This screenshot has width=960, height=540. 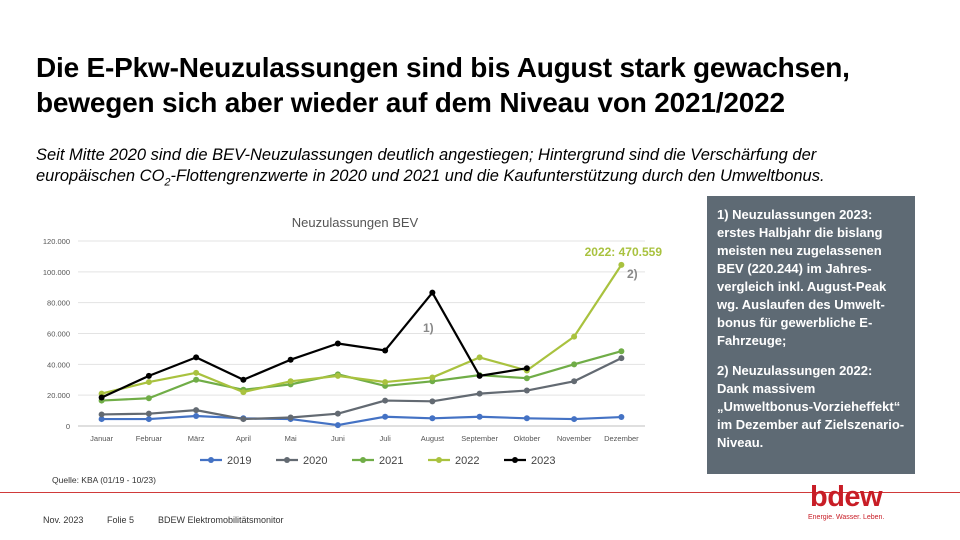 I want to click on x-tick-label: Juli, so click(x=385, y=438).